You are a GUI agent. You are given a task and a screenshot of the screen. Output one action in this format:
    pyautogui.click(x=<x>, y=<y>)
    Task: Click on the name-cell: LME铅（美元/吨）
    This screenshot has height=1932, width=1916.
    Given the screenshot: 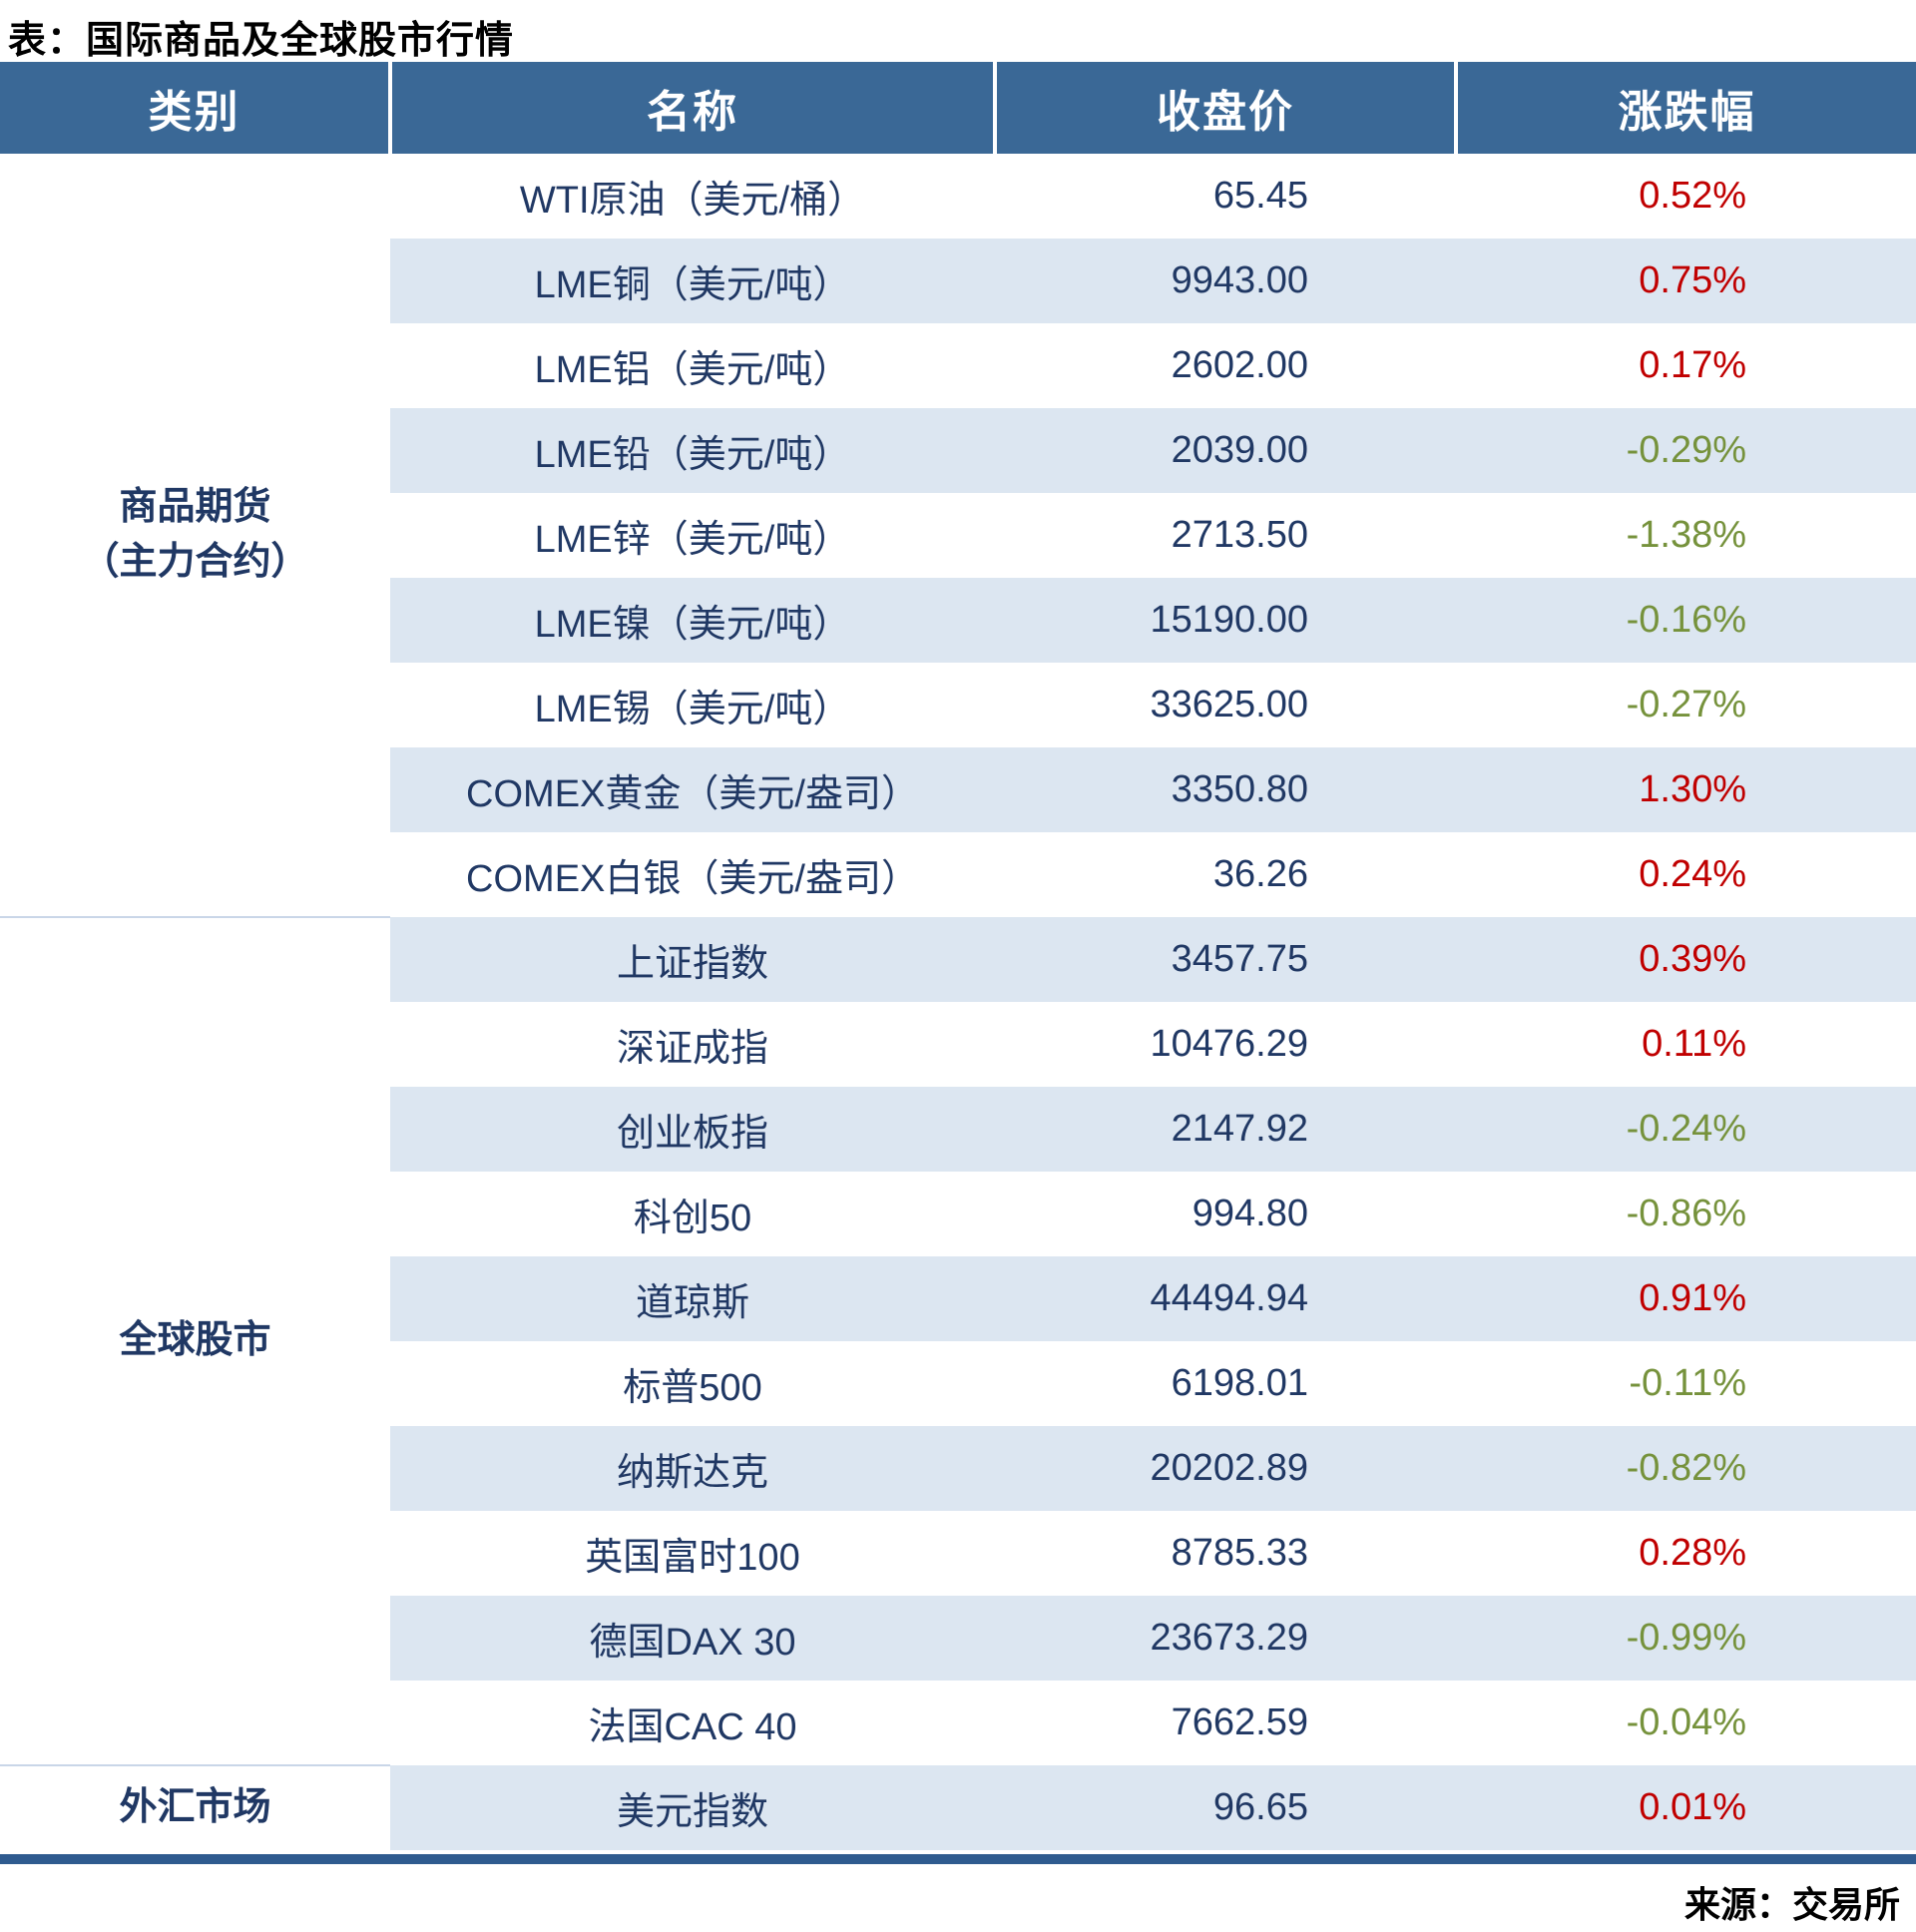 What is the action you would take?
    pyautogui.click(x=692, y=450)
    